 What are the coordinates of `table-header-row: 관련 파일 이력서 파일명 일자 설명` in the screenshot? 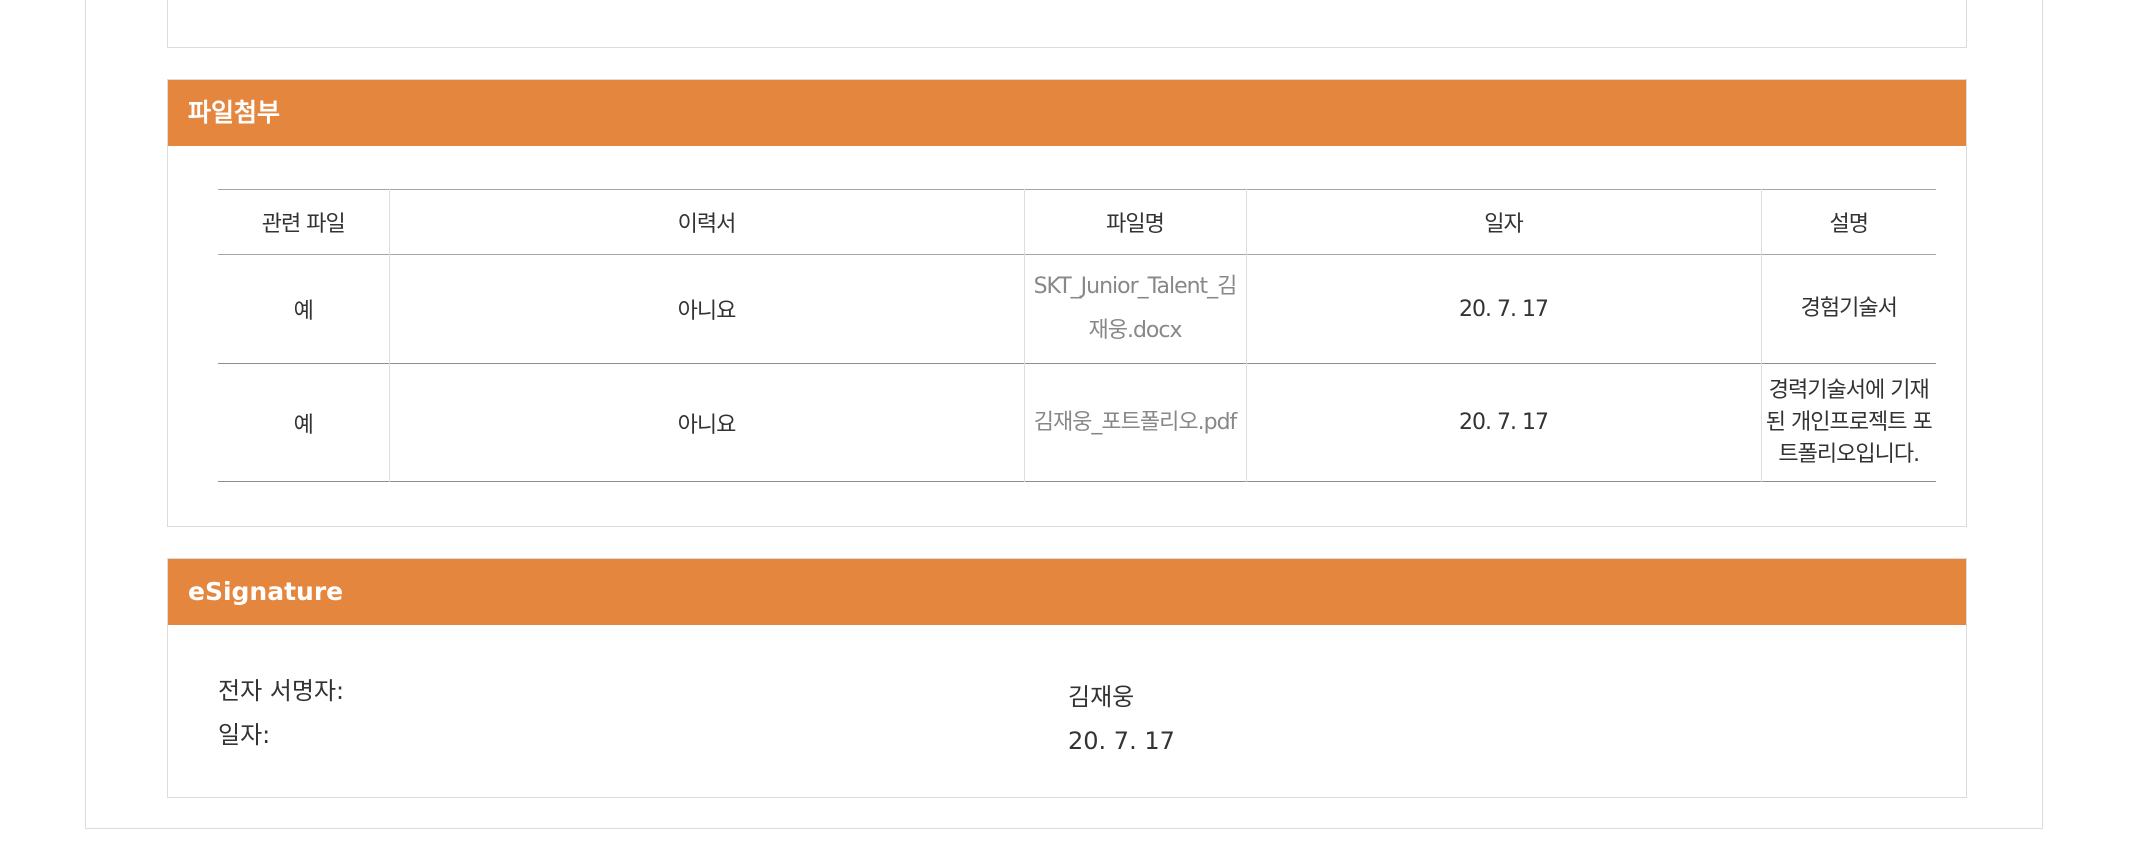 It's located at (1077, 222).